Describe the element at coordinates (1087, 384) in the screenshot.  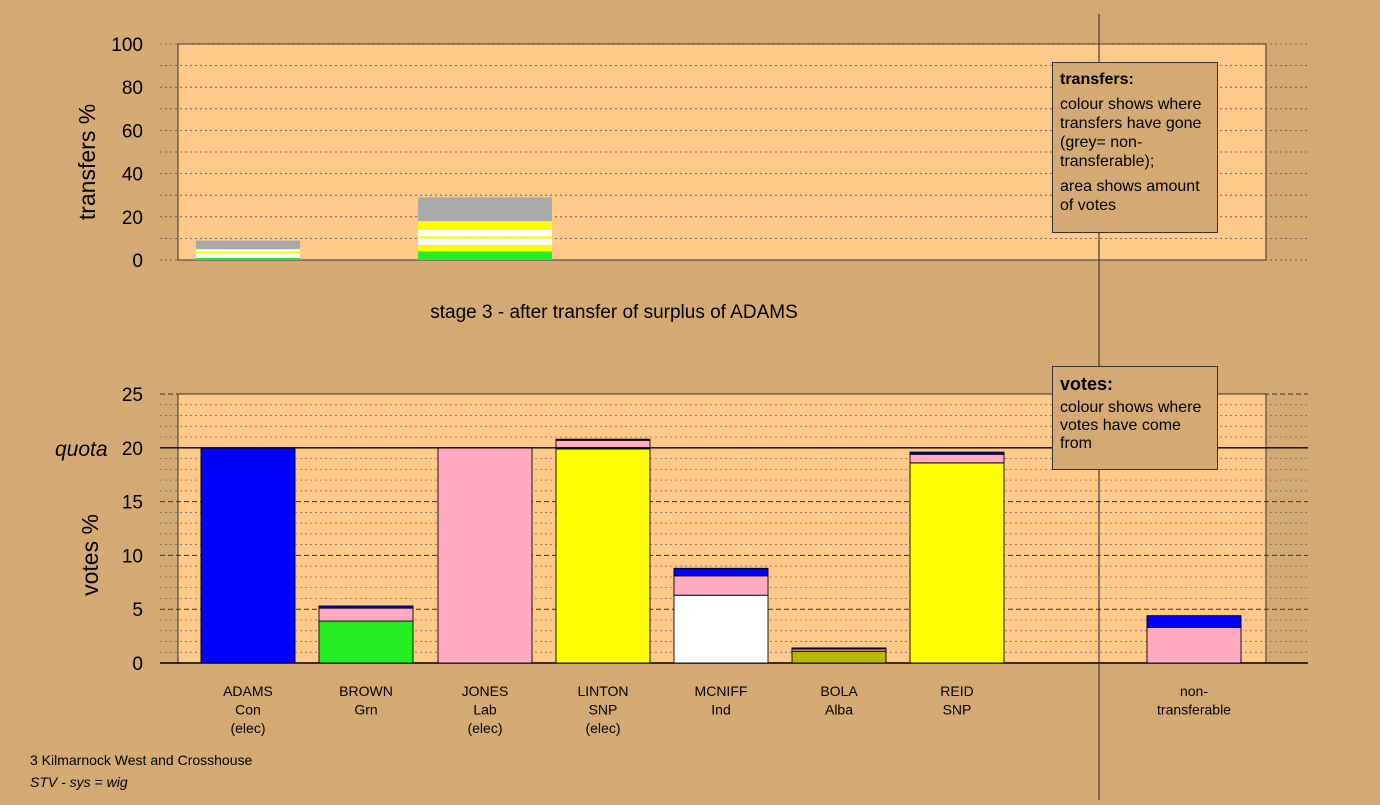
I see `votes-legend-title: votes:` at that location.